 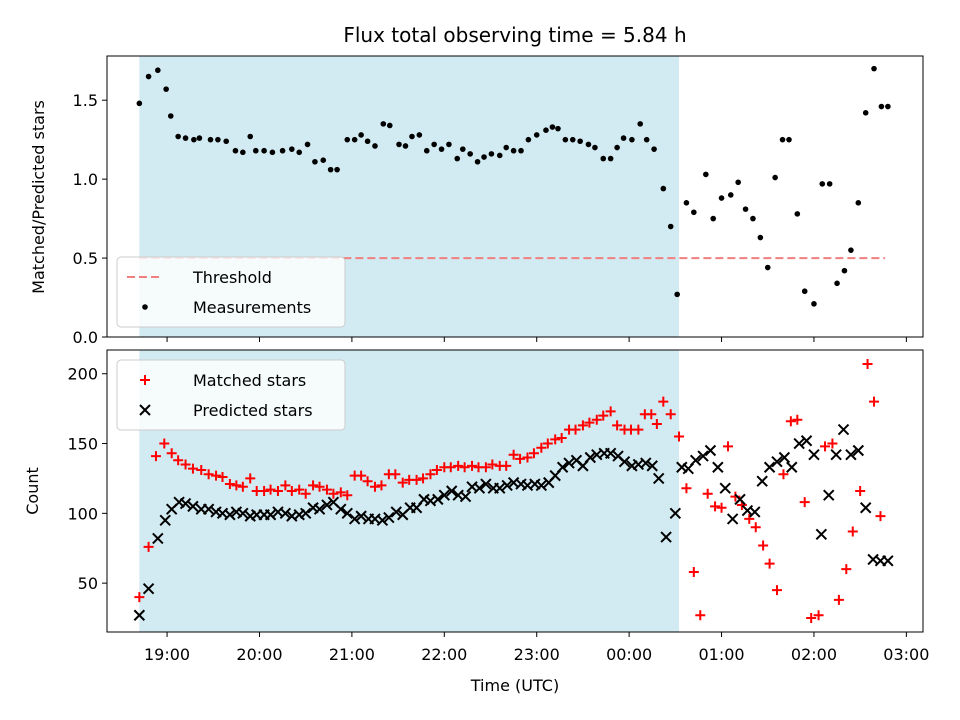 What do you see at coordinates (537, 654) in the screenshot?
I see `x-tick-label: 23:00` at bounding box center [537, 654].